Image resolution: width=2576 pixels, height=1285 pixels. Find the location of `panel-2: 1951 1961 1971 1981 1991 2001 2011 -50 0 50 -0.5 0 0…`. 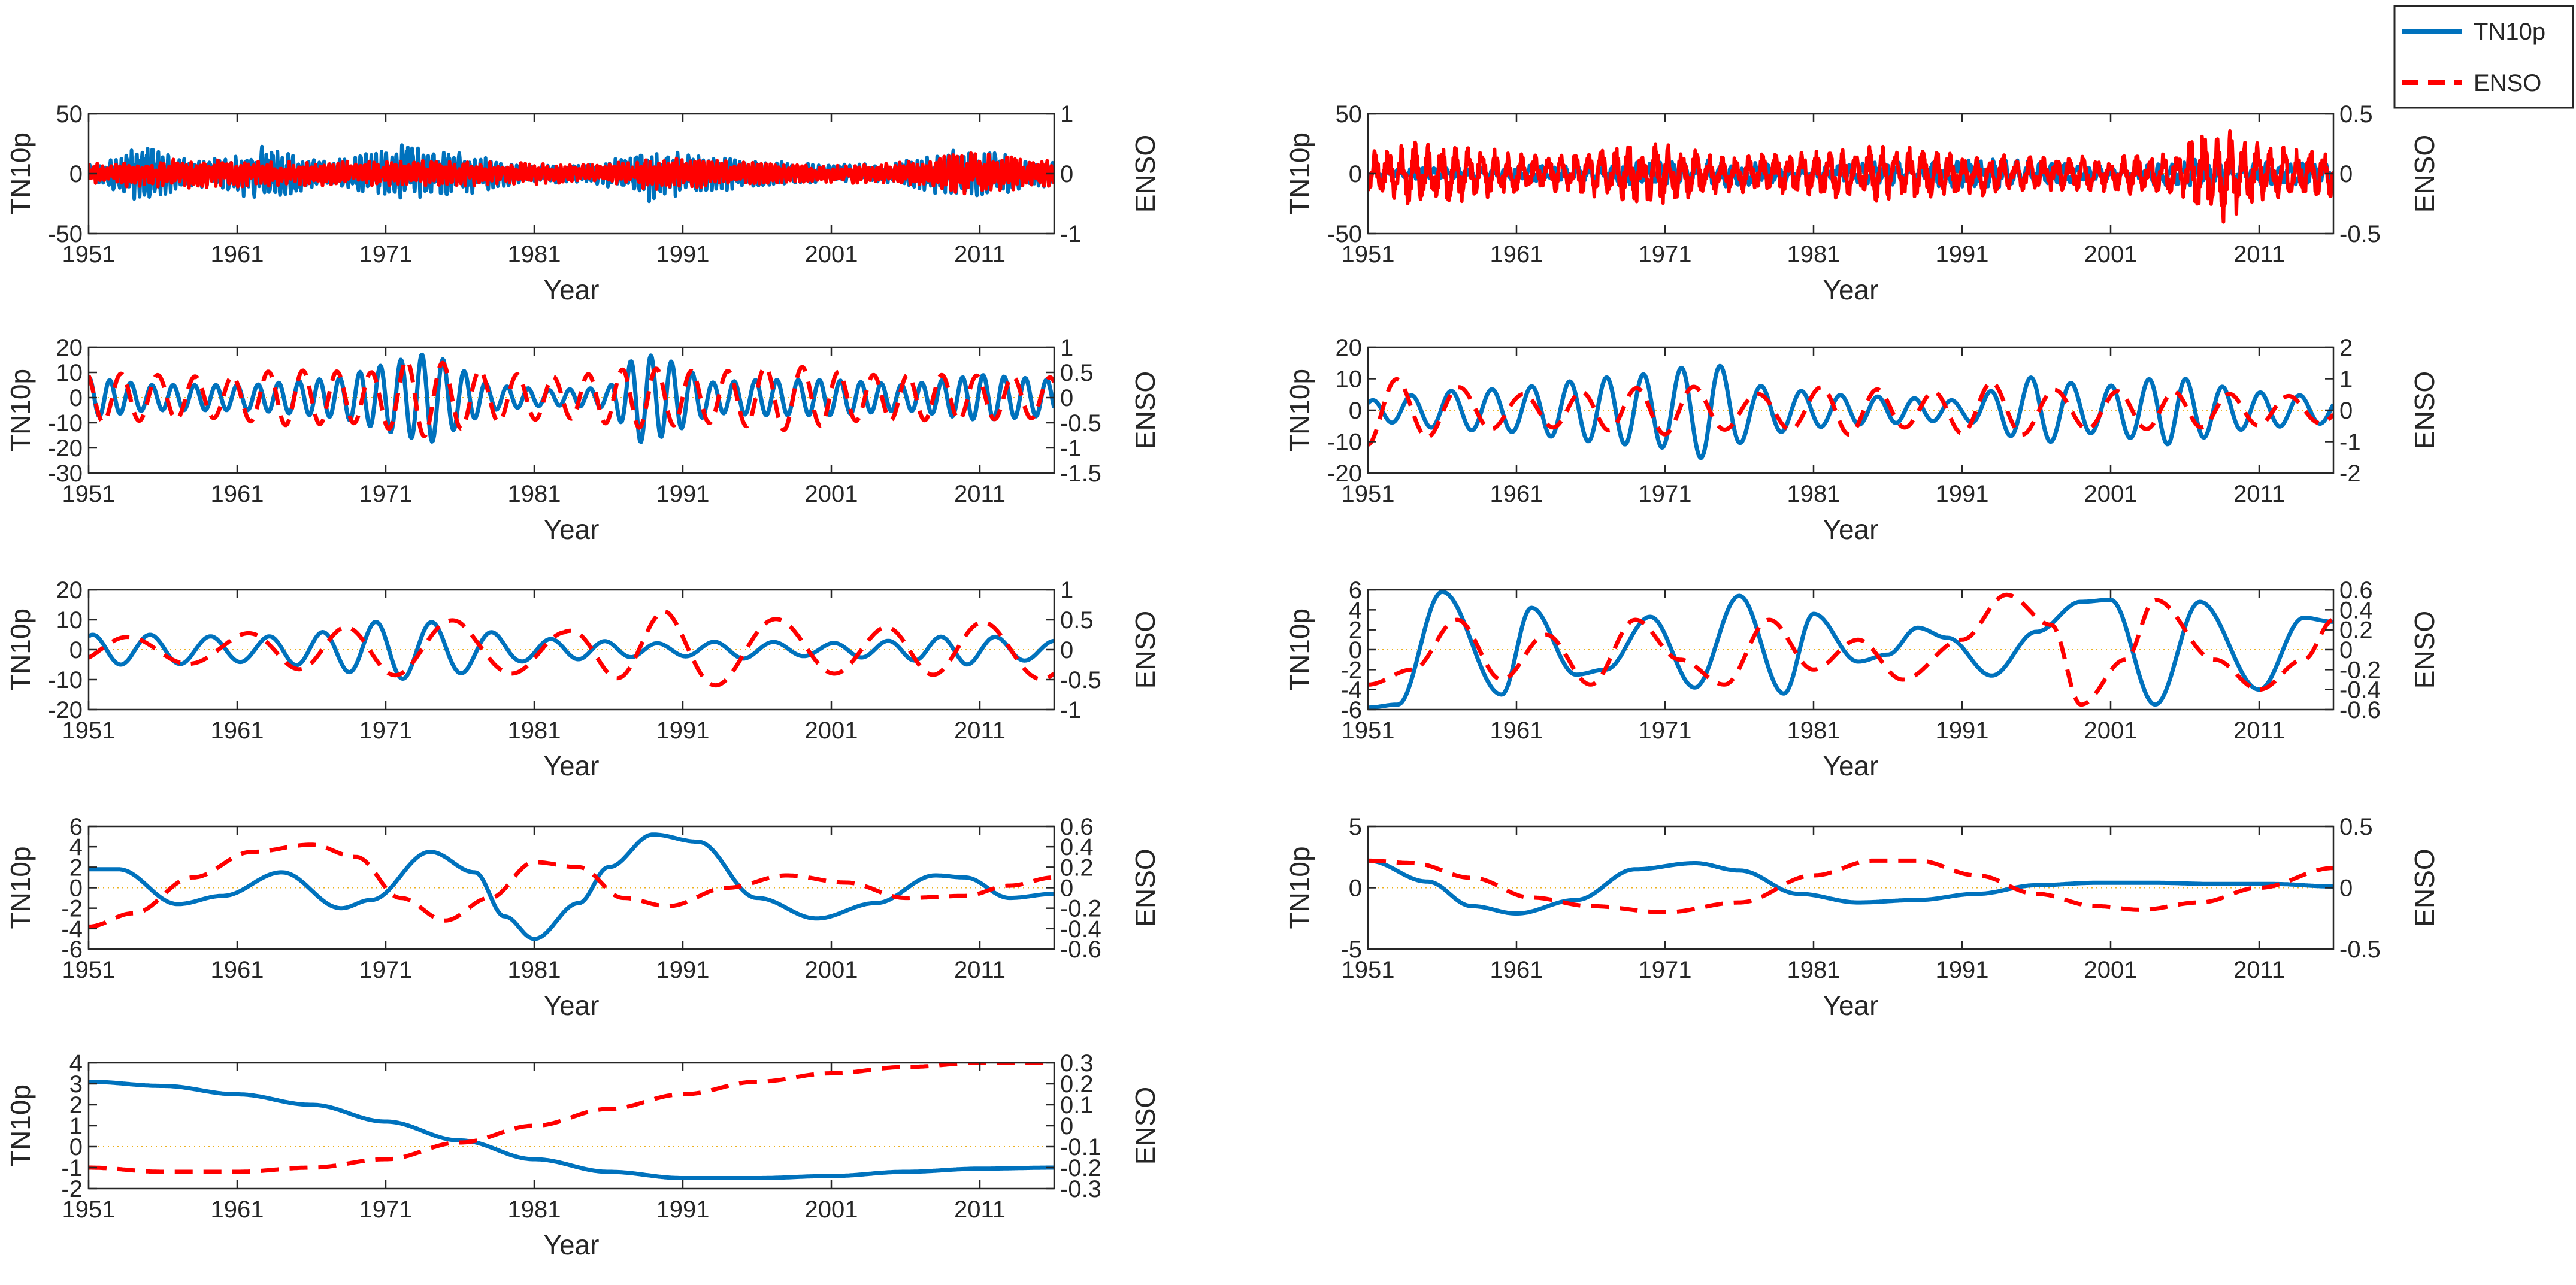

panel-2: 1951 1961 1971 1981 1991 2001 2011 -50 0 50 -0.5 0 0… is located at coordinates (1862, 203).